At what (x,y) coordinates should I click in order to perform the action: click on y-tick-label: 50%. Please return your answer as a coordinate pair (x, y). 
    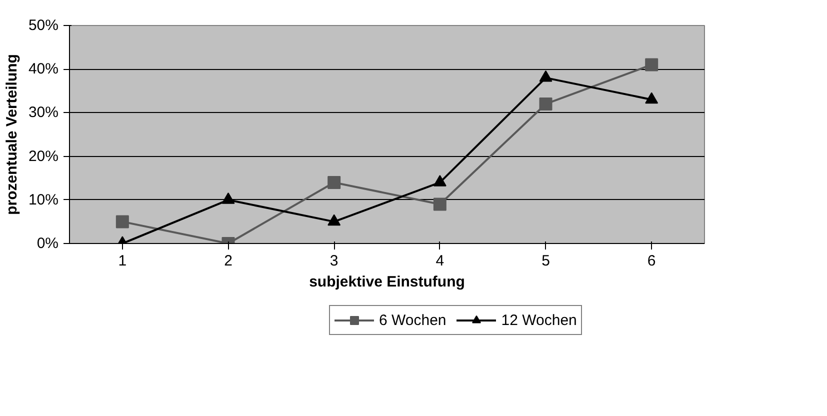
    Looking at the image, I should click on (43, 25).